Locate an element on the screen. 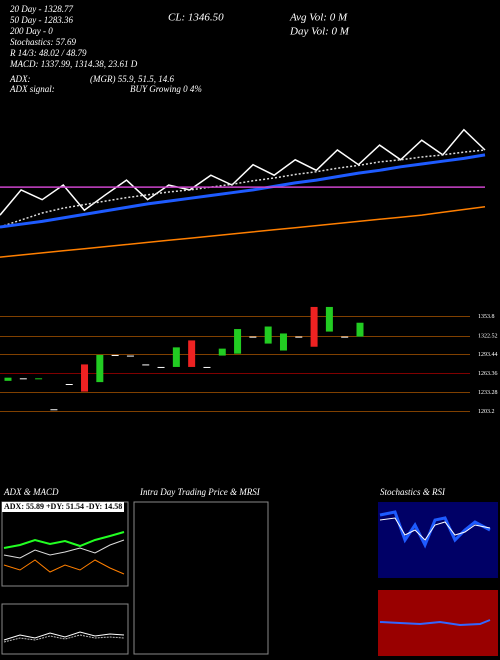  ma50: 50 Day - 1283.36 is located at coordinates (41, 20).